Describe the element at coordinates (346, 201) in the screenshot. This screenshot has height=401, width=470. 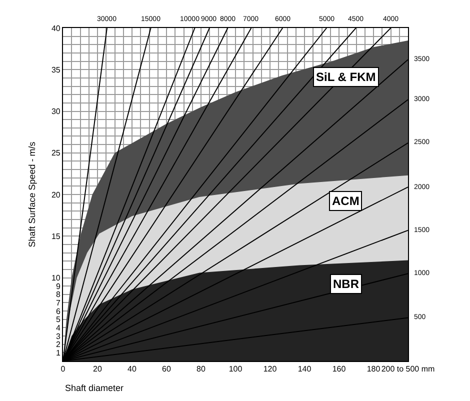
I see `series-label: ACM` at that location.